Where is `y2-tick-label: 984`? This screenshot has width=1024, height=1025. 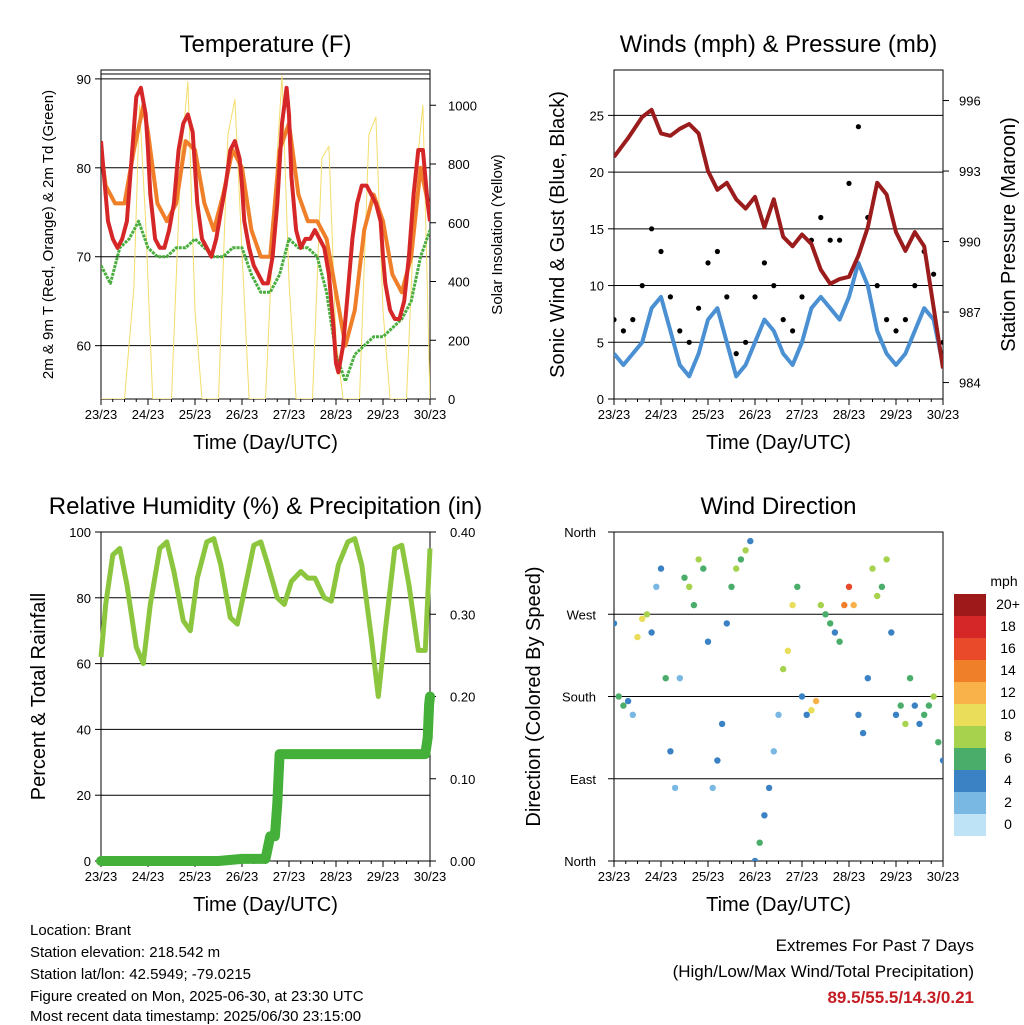 y2-tick-label: 984 is located at coordinates (970, 383).